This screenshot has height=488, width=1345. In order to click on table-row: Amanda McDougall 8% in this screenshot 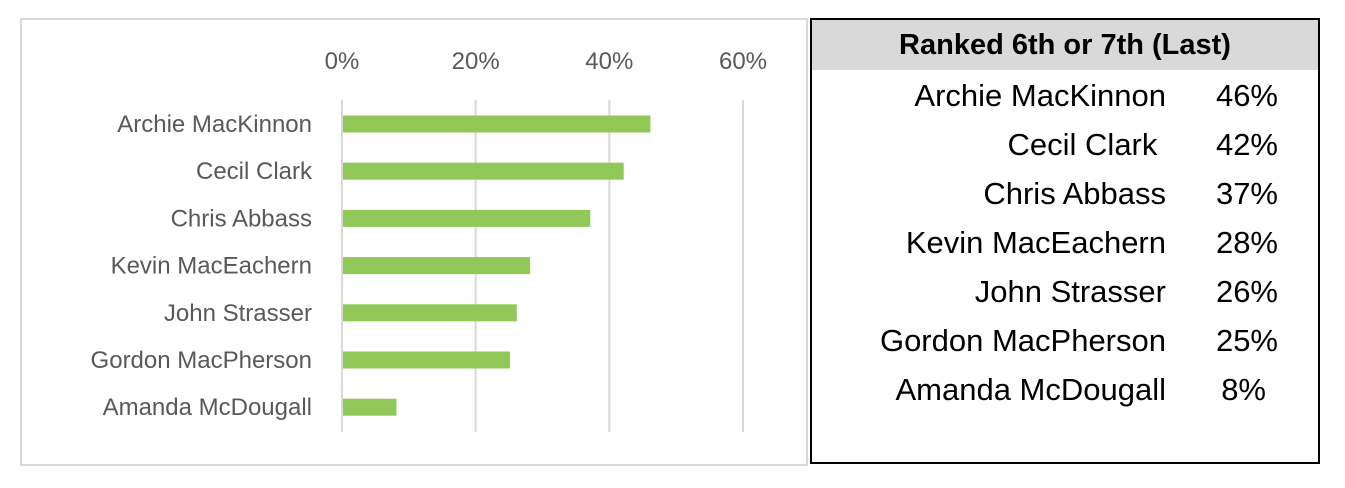, I will do `click(1065, 396)`.